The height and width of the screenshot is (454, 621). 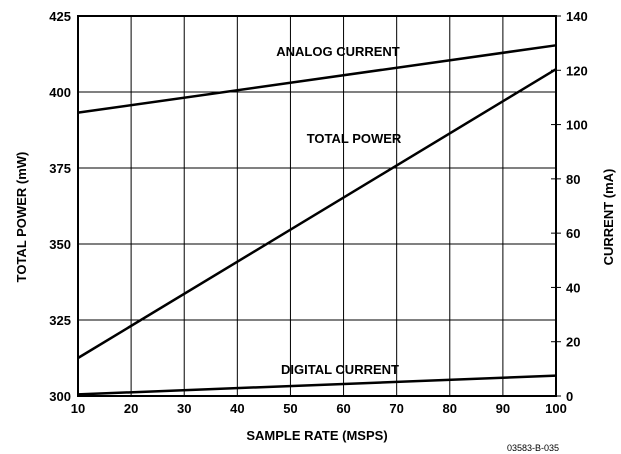 I want to click on y-right-tick-label: 0, so click(x=569, y=396).